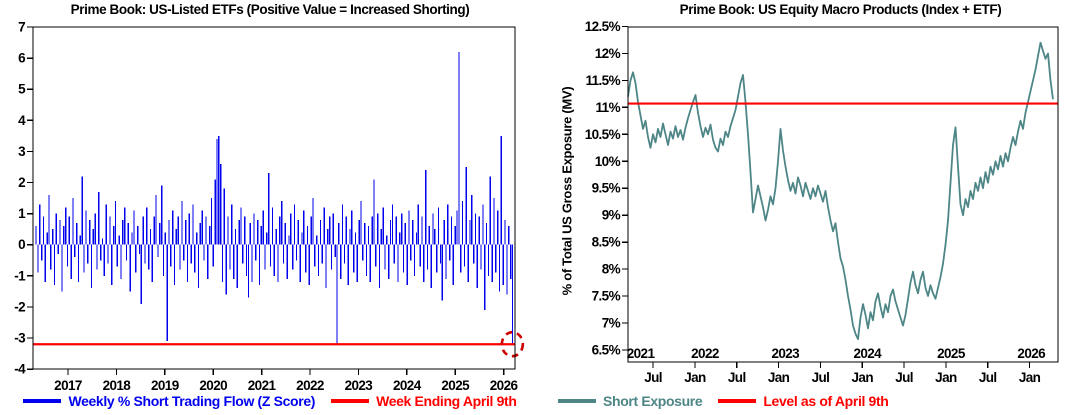  I want to click on x-tick-label: 2024, so click(407, 385).